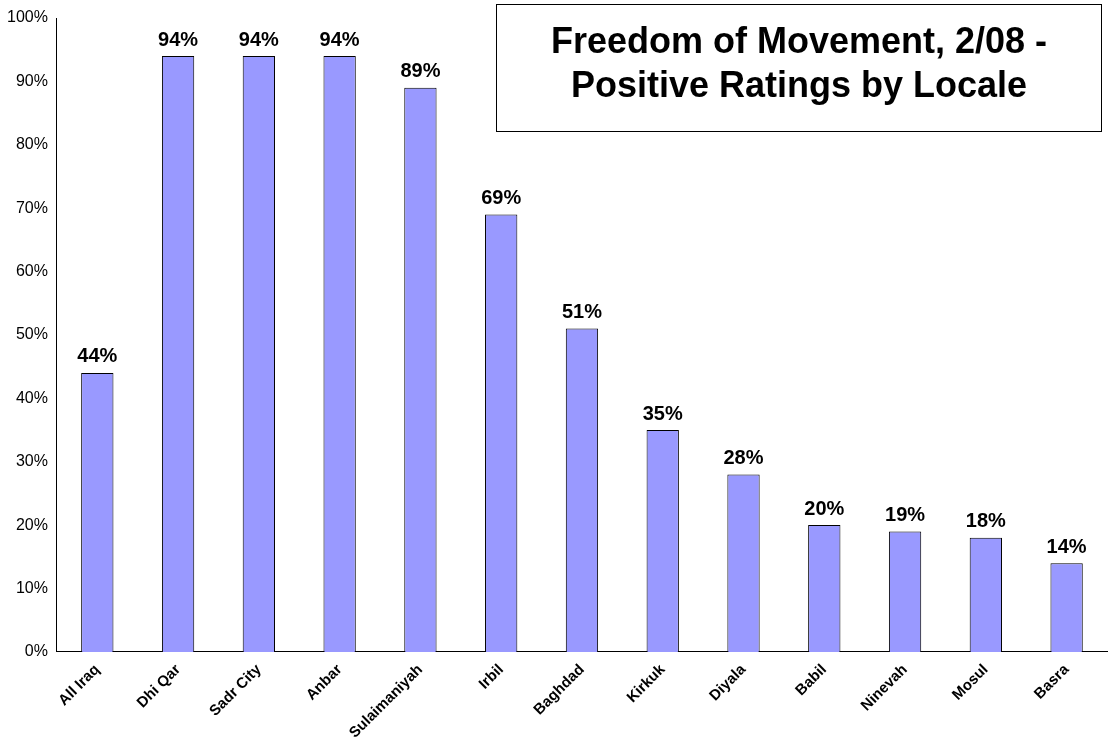 The width and height of the screenshot is (1111, 749). Describe the element at coordinates (36, 651) in the screenshot. I see `y-tick-label: 0%` at that location.